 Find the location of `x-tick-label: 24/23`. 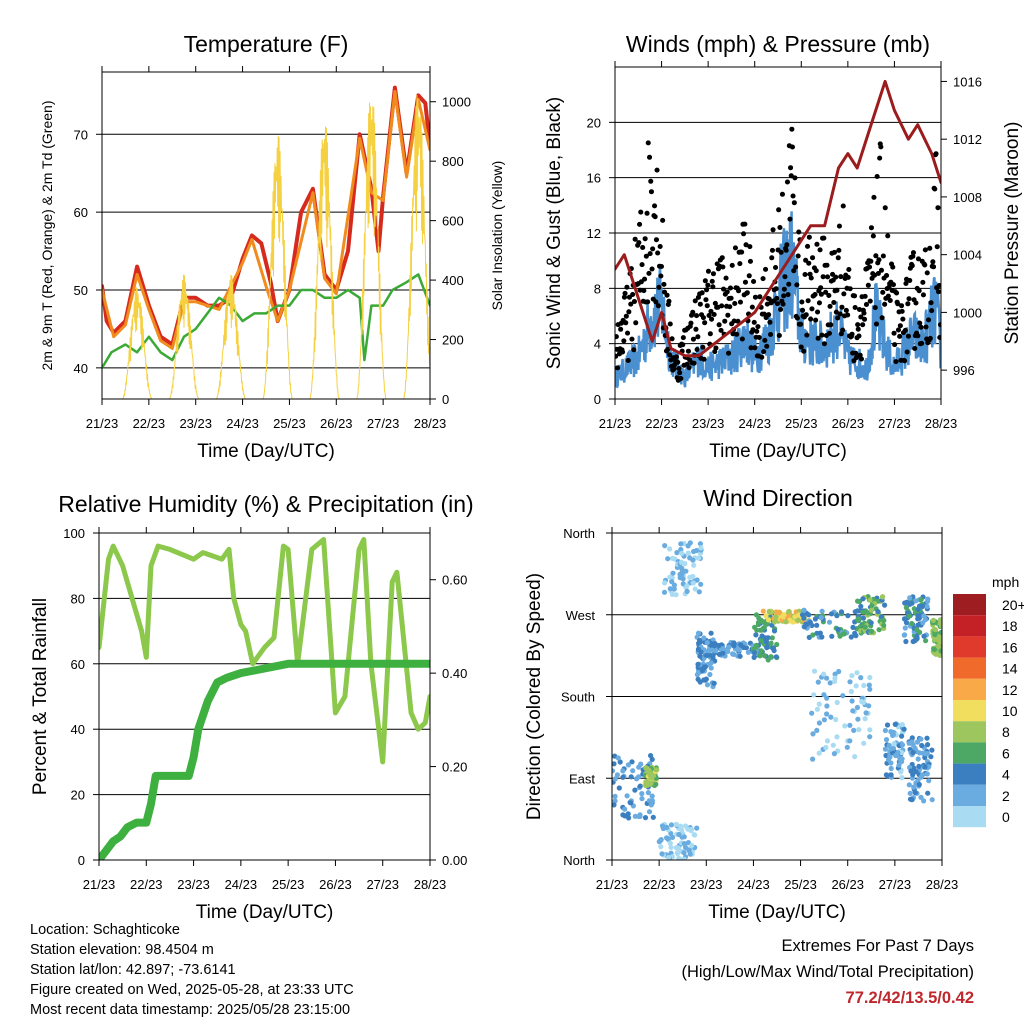

x-tick-label: 24/23 is located at coordinates (753, 884).